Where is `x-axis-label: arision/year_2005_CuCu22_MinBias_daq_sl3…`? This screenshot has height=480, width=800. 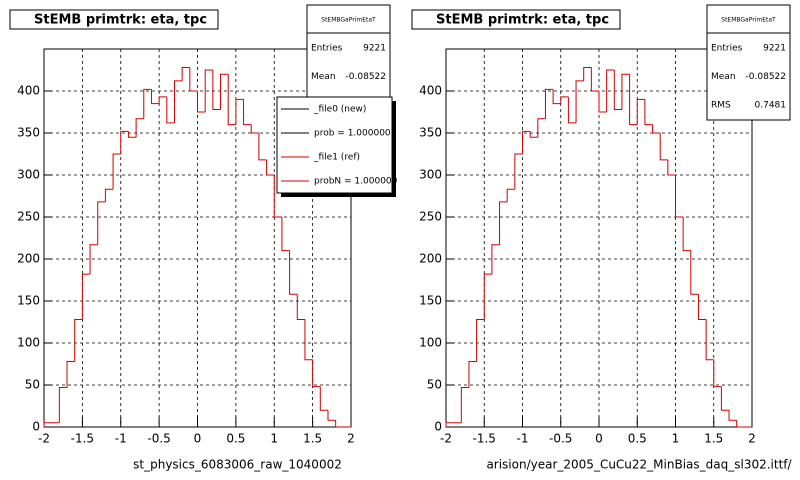
x-axis-label: arision/year_2005_CuCu22_MinBias_daq_sl3… is located at coordinates (639, 465).